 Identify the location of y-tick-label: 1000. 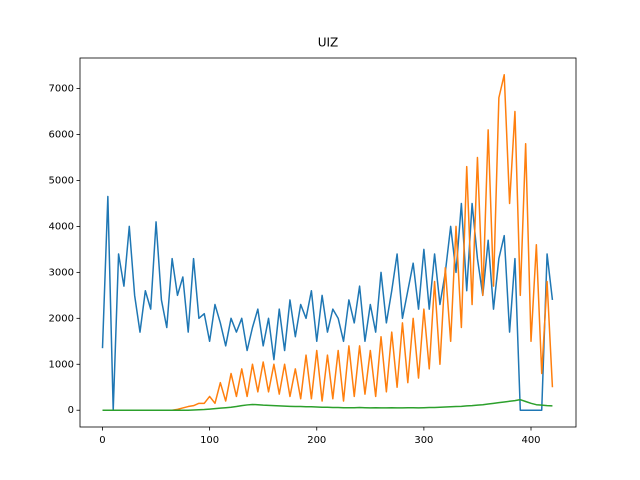
(61, 364).